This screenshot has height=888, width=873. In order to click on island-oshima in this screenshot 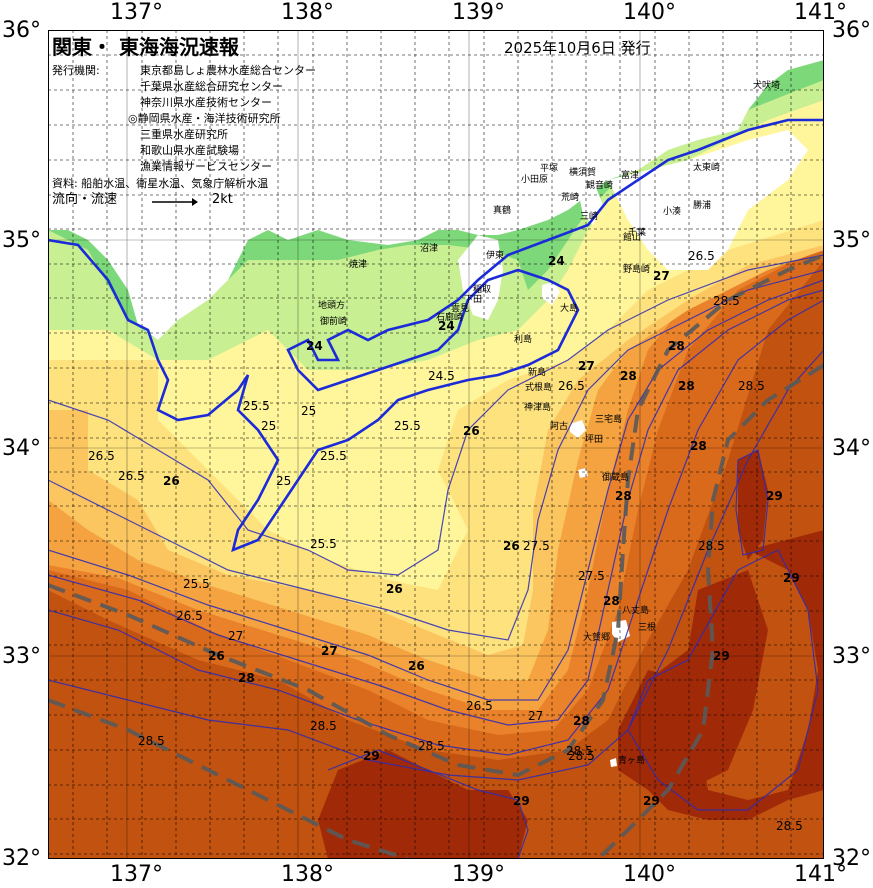, I will do `click(551, 293)`.